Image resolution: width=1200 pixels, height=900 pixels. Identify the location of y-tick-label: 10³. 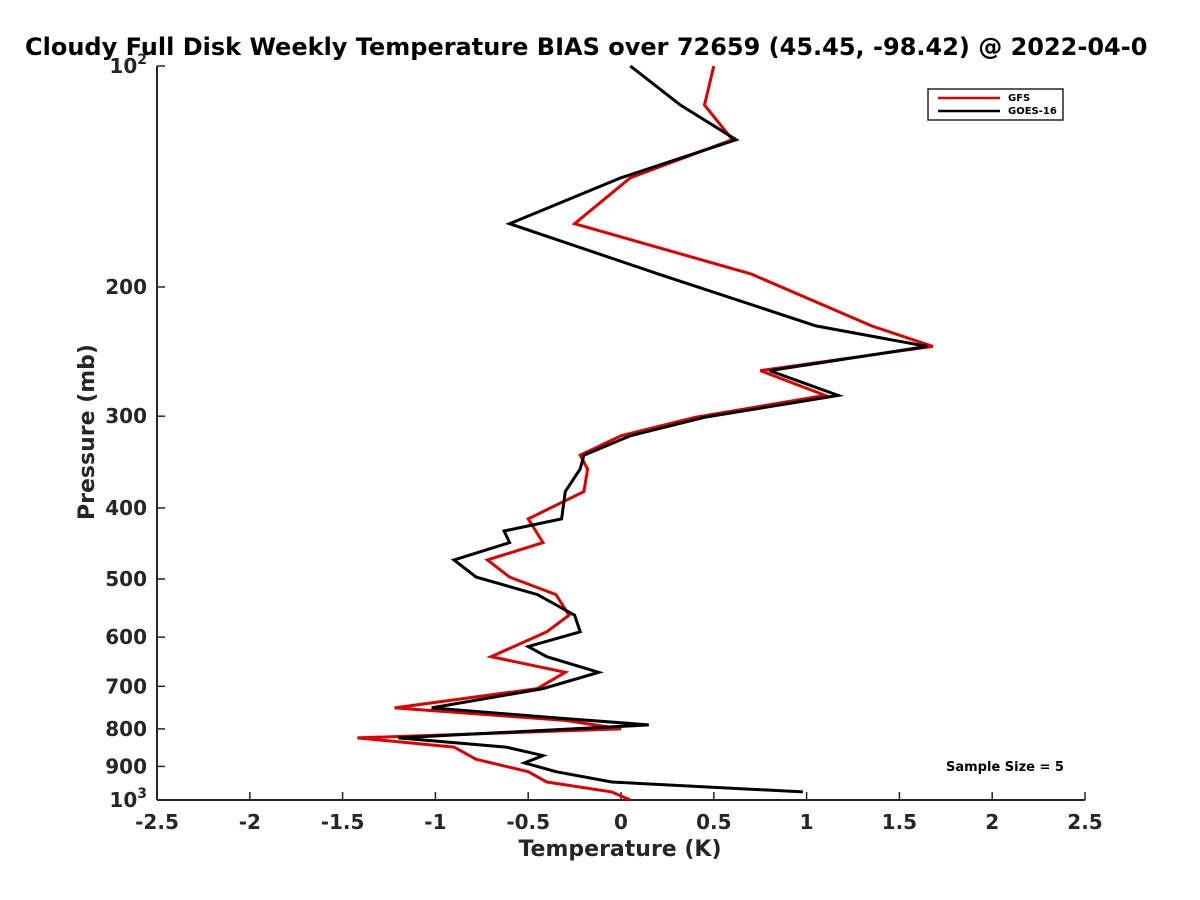
(128, 799).